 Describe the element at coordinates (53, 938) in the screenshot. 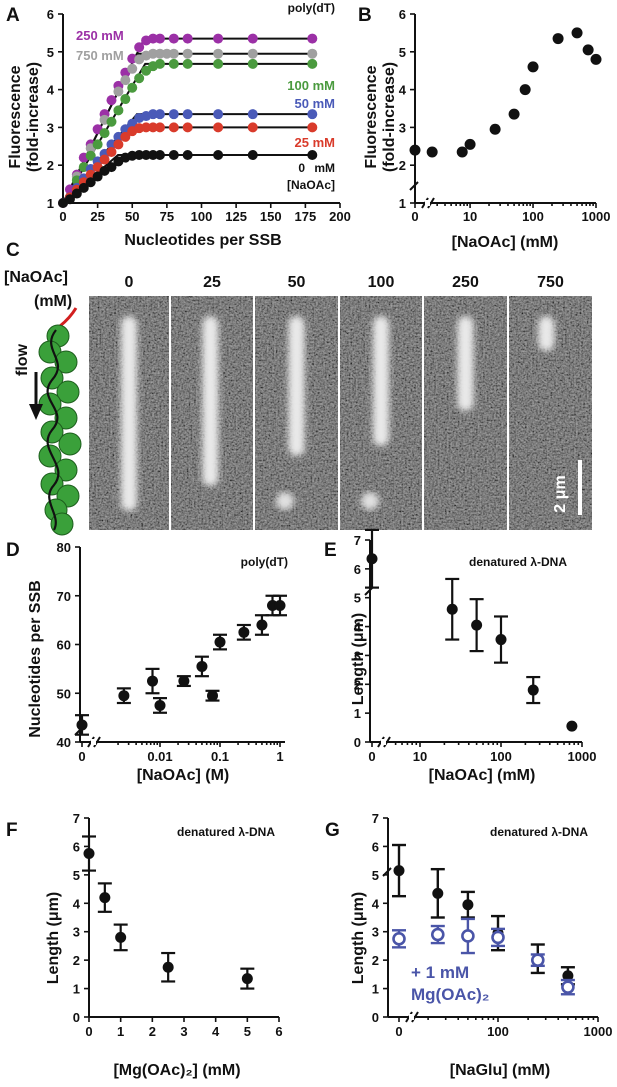

I see `panel-f-y-label: Length (μm)` at that location.